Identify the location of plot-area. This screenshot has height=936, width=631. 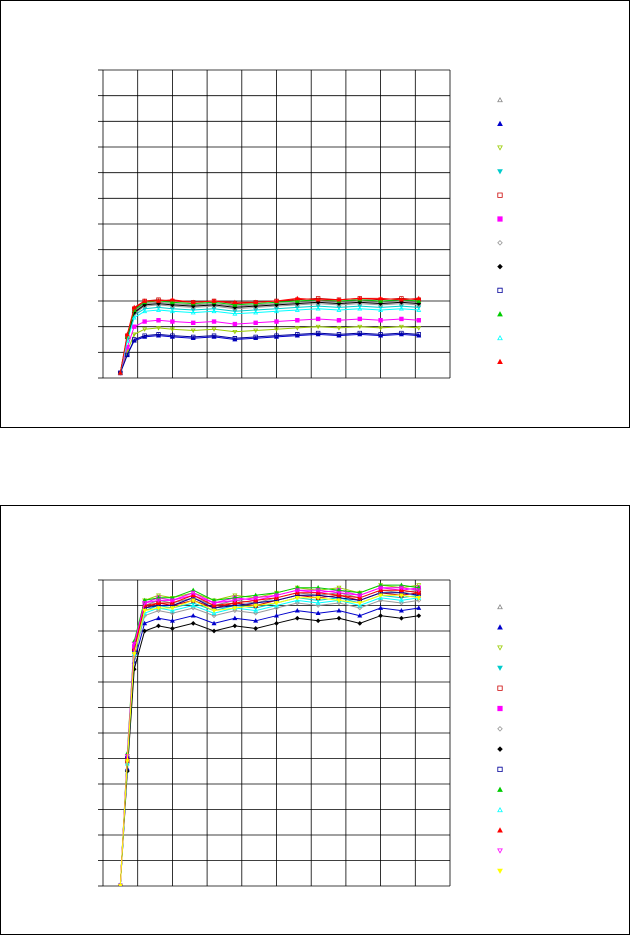
(269, 335).